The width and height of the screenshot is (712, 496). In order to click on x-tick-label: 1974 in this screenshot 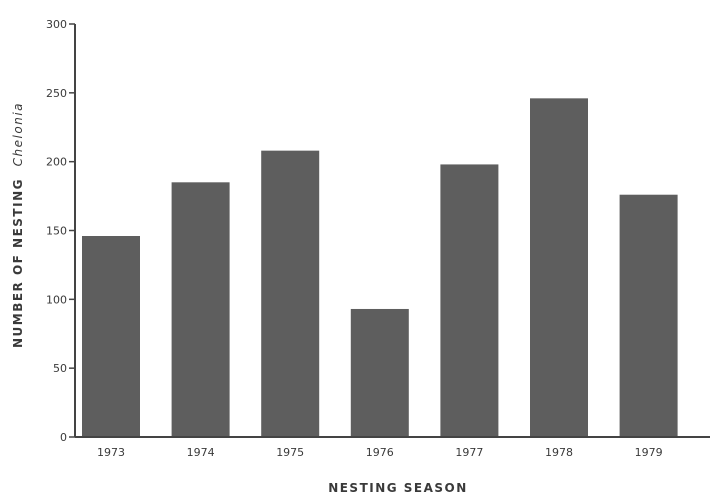, I will do `click(201, 452)`.